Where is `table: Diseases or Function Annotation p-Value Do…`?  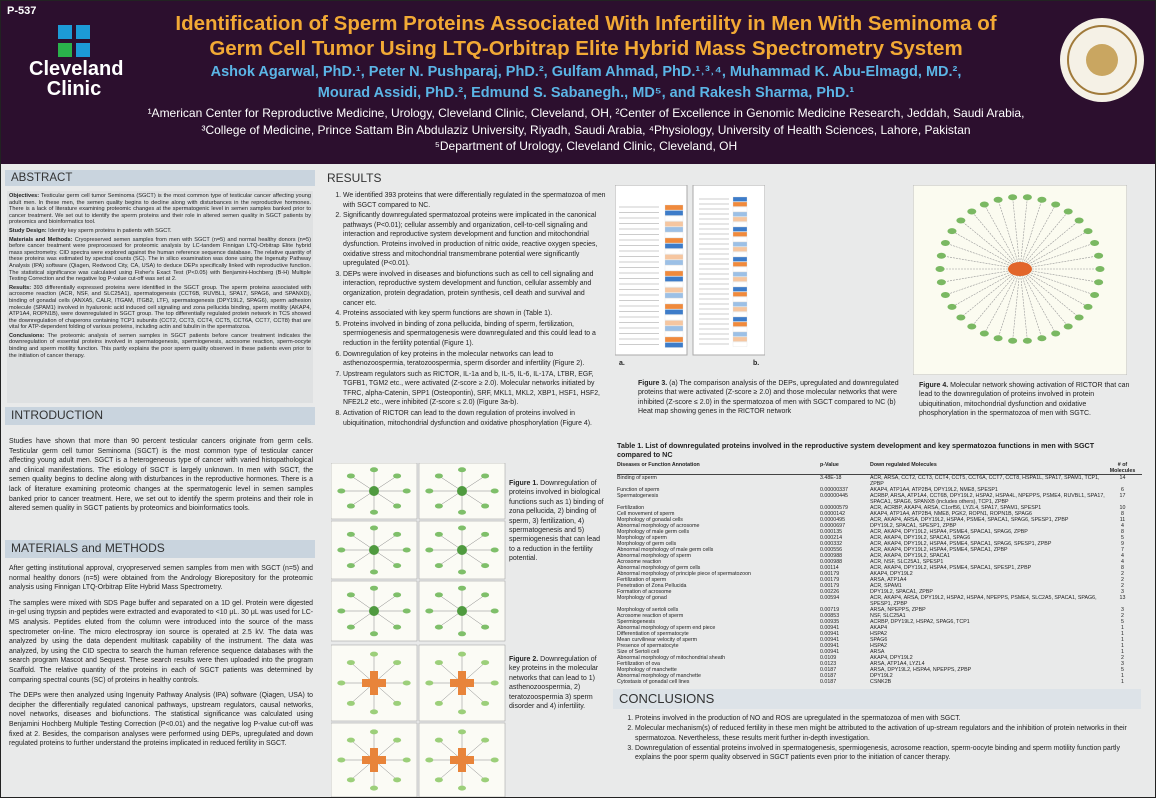
table: Diseases or Function Annotation p-Value Do… is located at coordinates (879, 573).